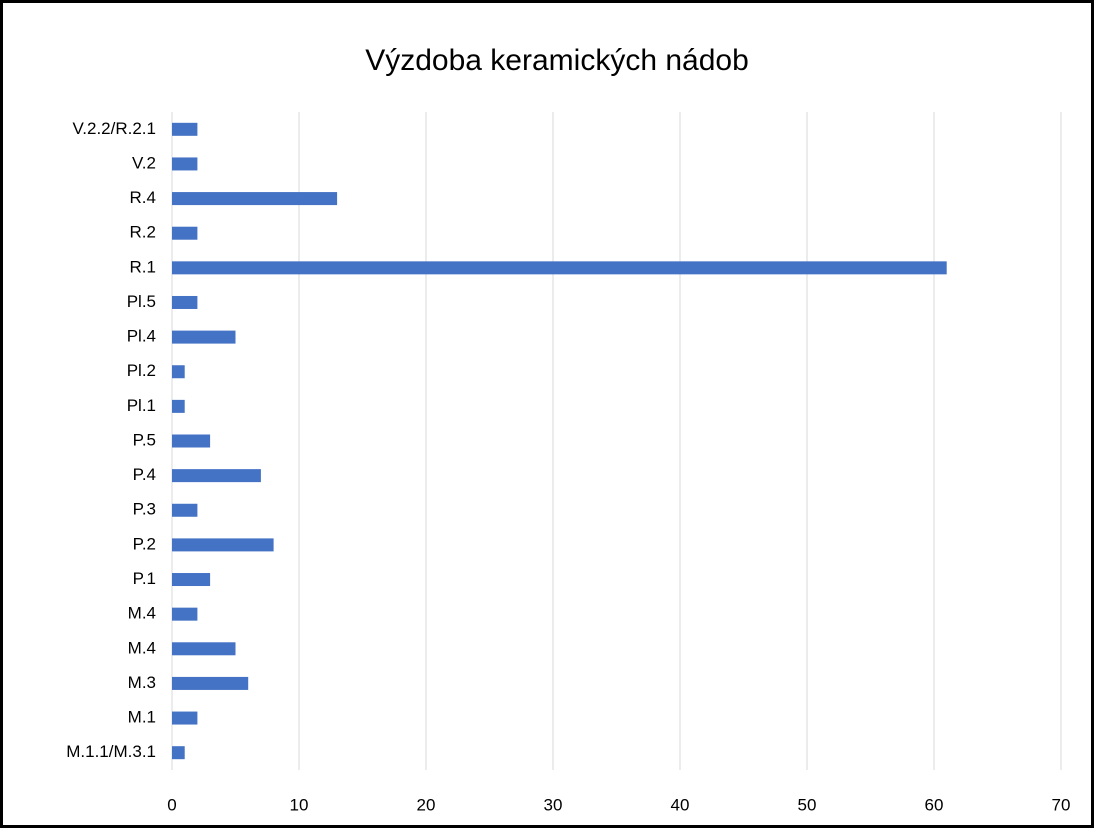  What do you see at coordinates (143, 232) in the screenshot?
I see `y-tick-label: R.2` at bounding box center [143, 232].